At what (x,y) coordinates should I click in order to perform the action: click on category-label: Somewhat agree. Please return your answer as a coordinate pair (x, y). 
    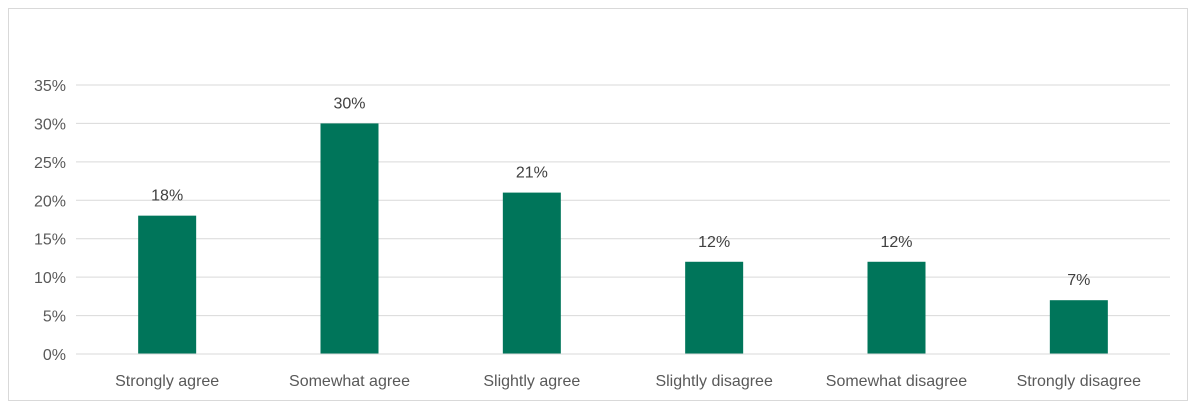
    Looking at the image, I should click on (349, 381).